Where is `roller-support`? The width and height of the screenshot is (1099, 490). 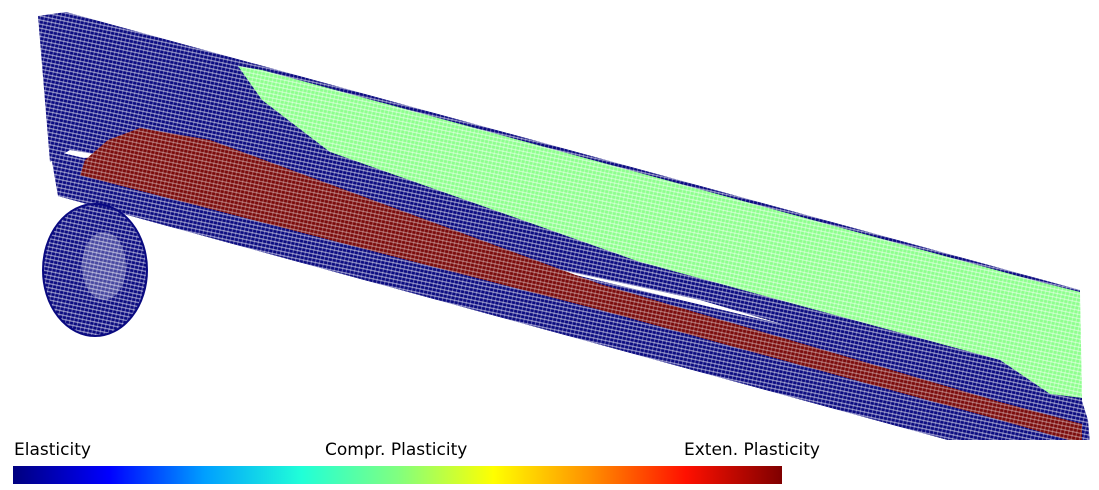
roller-support is located at coordinates (95, 270).